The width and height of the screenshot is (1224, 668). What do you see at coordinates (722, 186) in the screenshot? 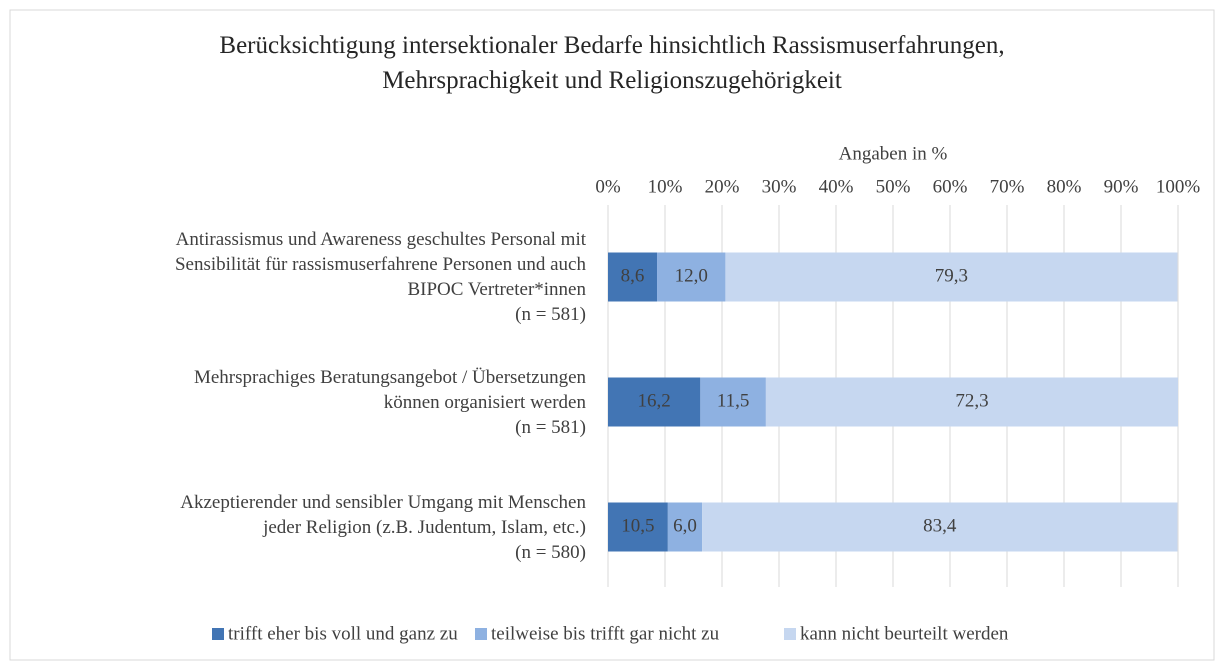
I see `x-tick-label: 20%` at bounding box center [722, 186].